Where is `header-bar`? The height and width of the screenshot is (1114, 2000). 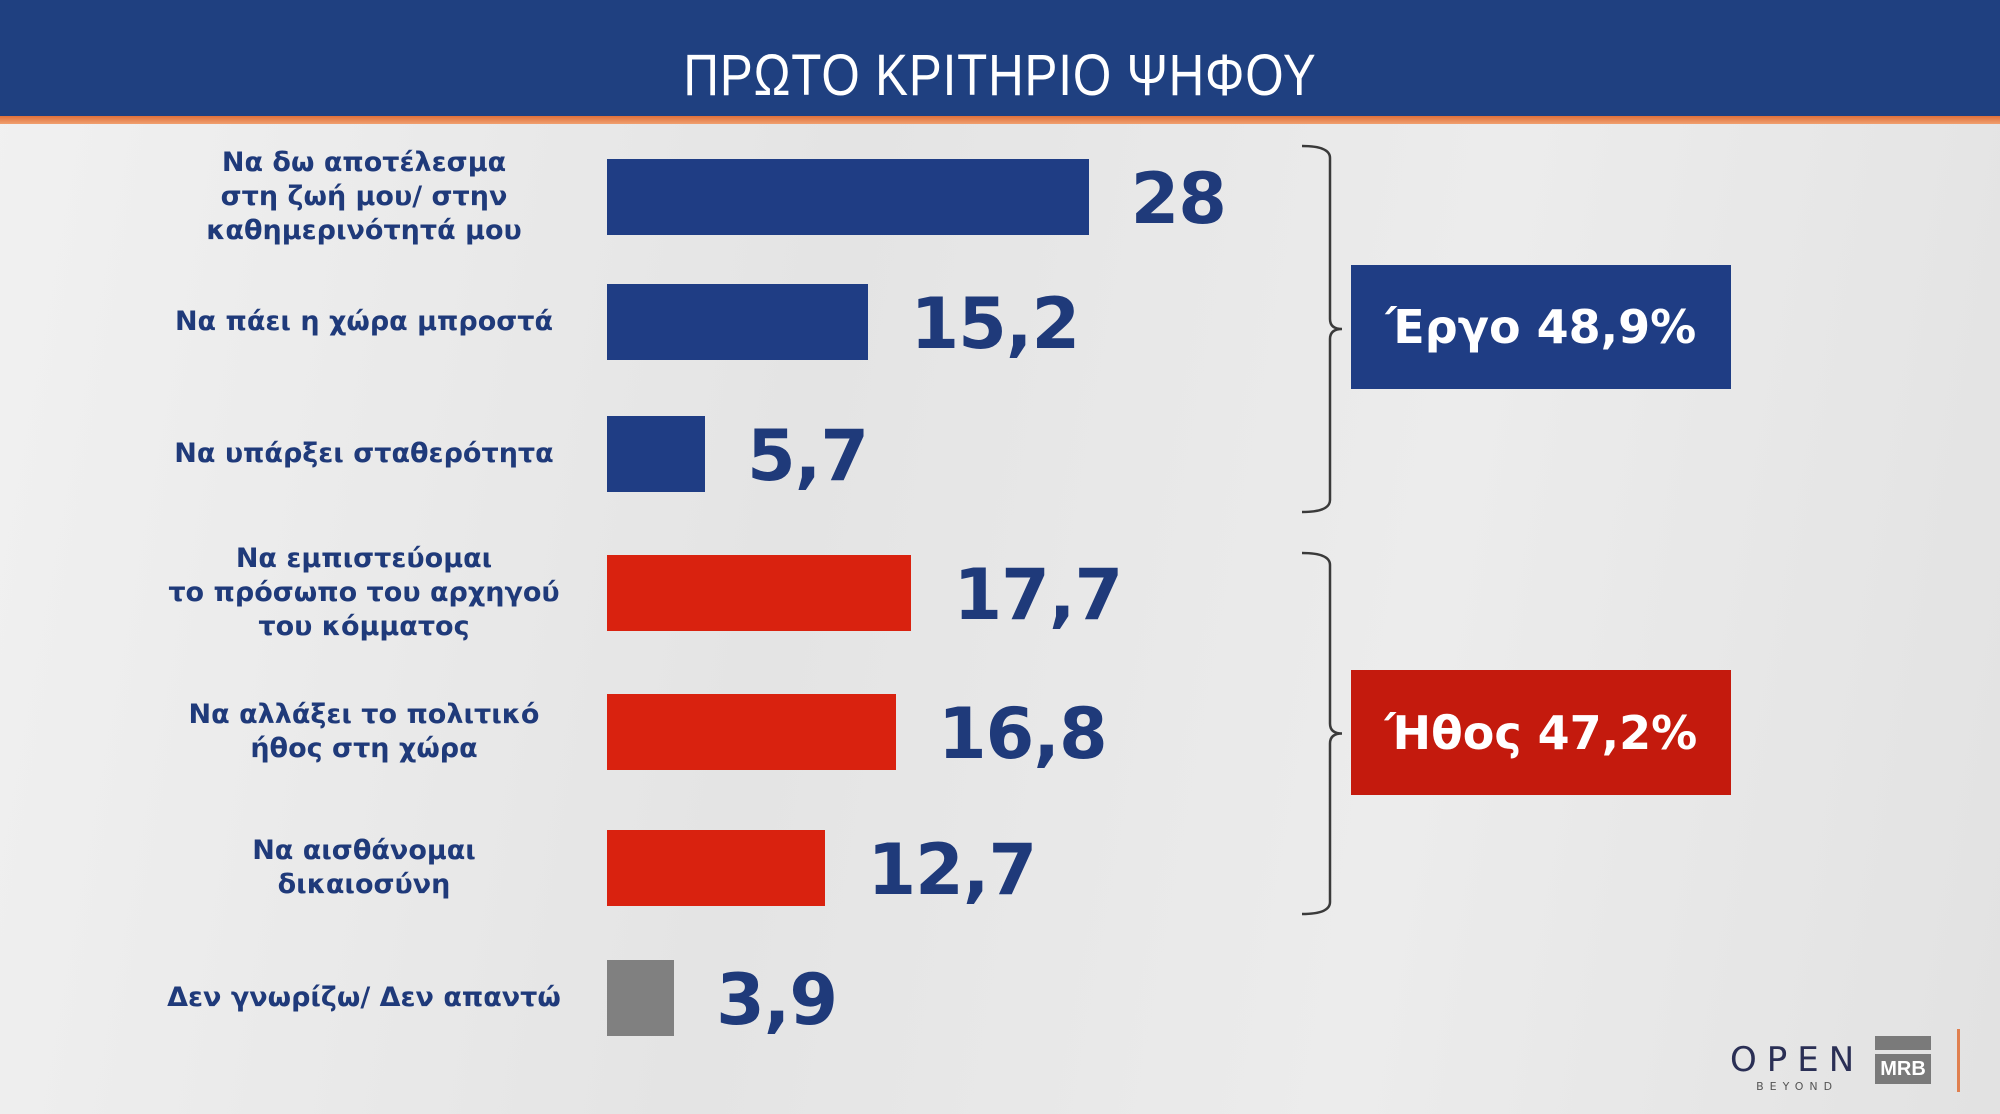
header-bar is located at coordinates (1000, 58).